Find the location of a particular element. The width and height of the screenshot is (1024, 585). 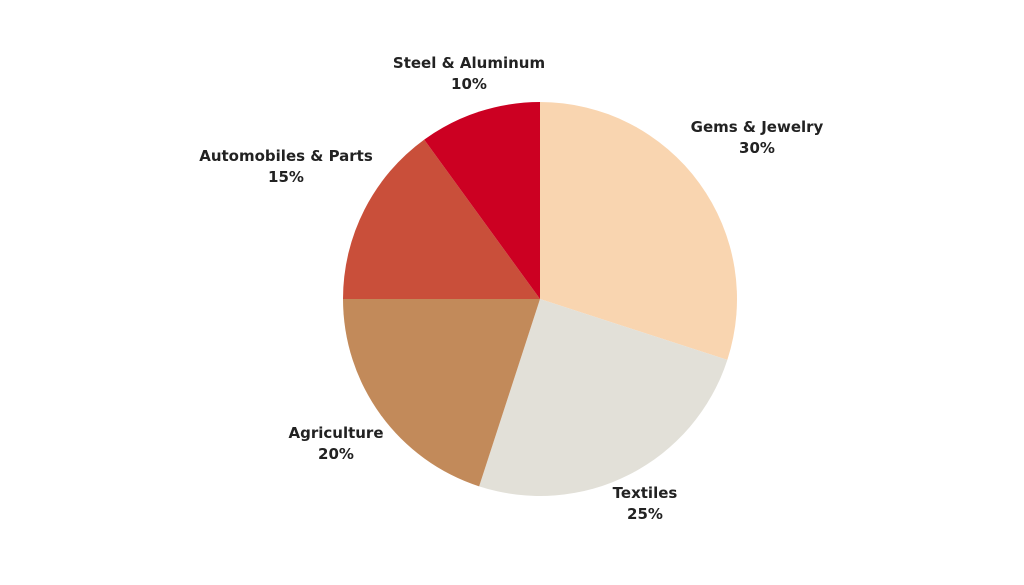

slice-label-steel-and-aluminum: Steel & Aluminum is located at coordinates (469, 63).